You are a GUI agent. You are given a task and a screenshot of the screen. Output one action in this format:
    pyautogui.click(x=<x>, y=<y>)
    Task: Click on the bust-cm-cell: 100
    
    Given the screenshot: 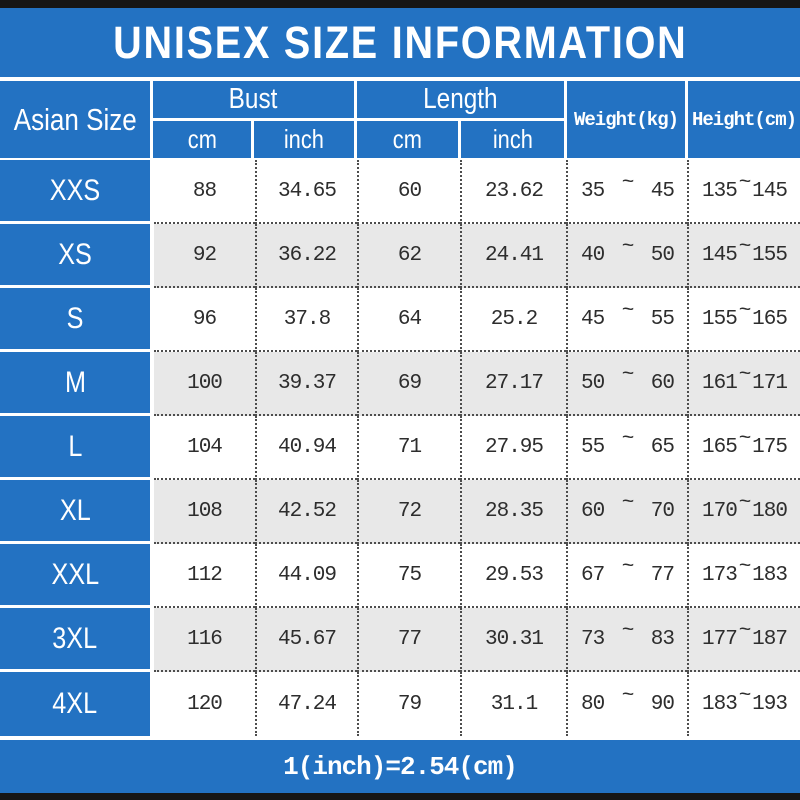 What is the action you would take?
    pyautogui.click(x=204, y=384)
    